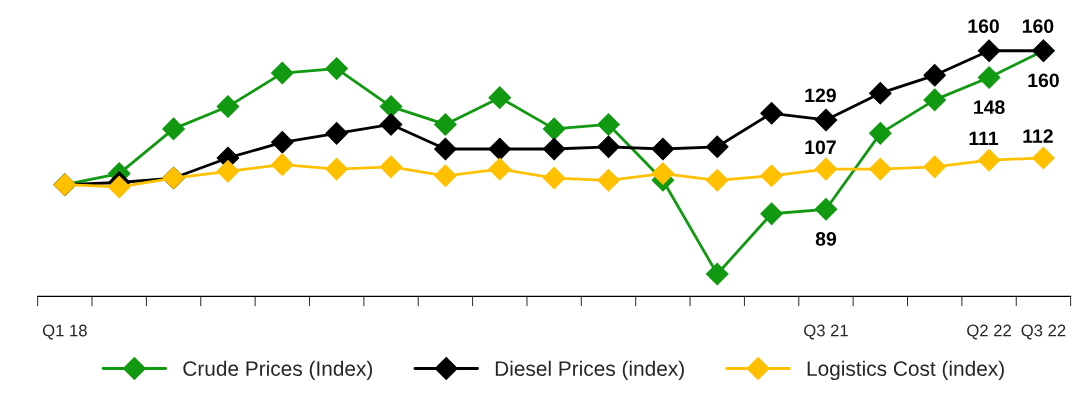 This screenshot has width=1076, height=406. Describe the element at coordinates (64, 332) in the screenshot. I see `x-tick-label: Q1 18` at that location.